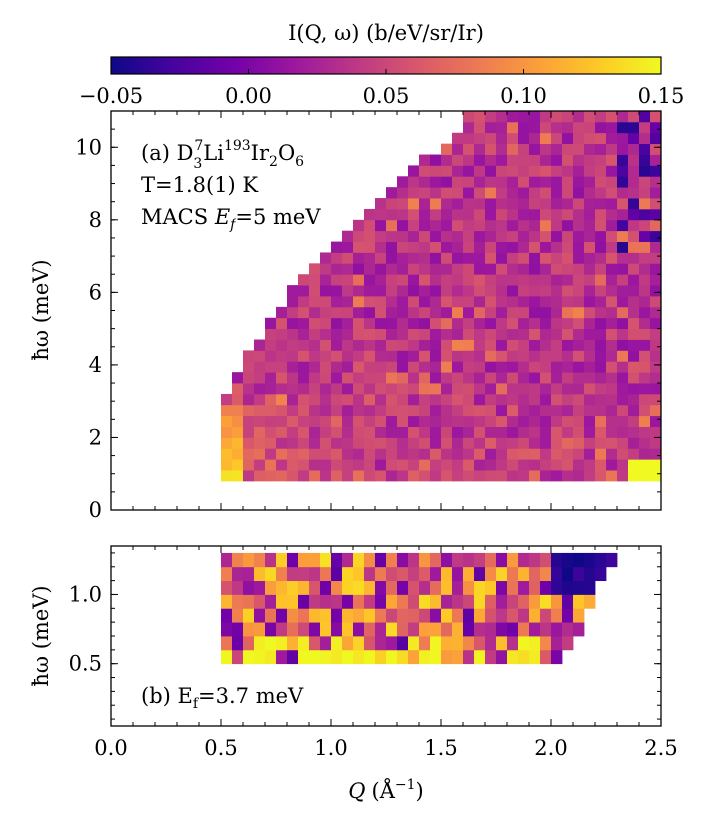  Describe the element at coordinates (386, 33) in the screenshot. I see `colorbar-label: I(Q, ω) (b/eV/sr/Ir)` at that location.